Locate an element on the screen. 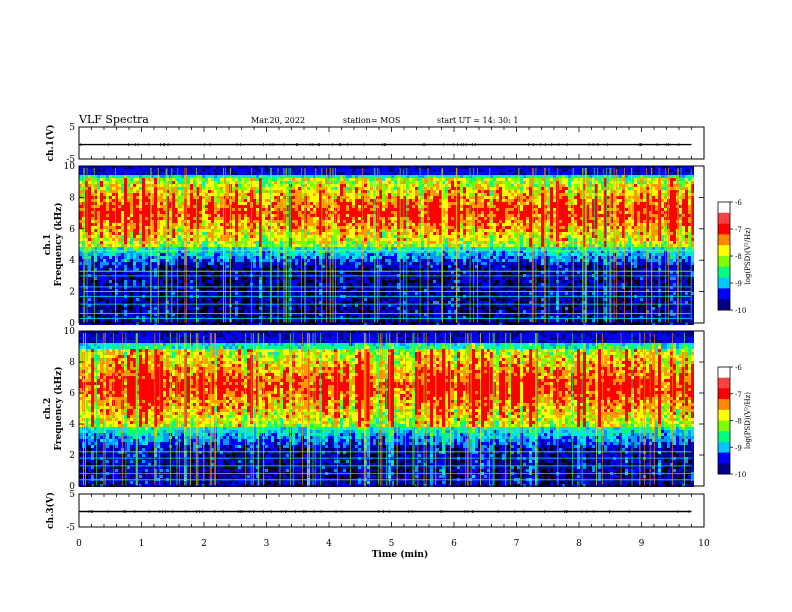 The image size is (792, 612). ch2-spectrogram-ytick-label: 4 is located at coordinates (72, 425).